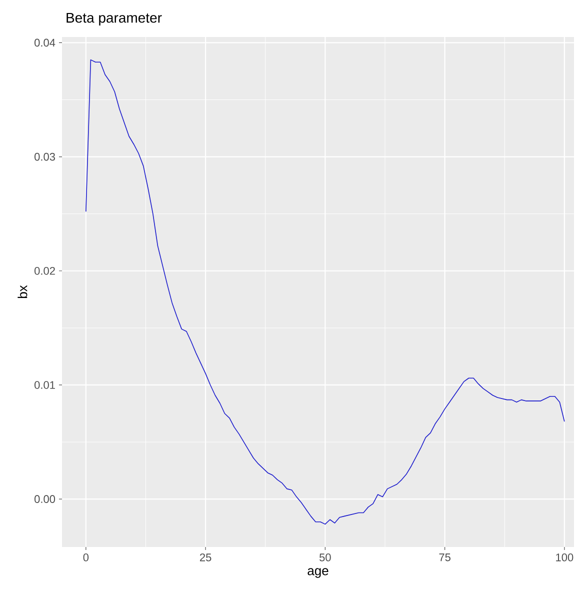 The image size is (577, 593). What do you see at coordinates (23, 291) in the screenshot?
I see `y-axis-title: bx` at bounding box center [23, 291].